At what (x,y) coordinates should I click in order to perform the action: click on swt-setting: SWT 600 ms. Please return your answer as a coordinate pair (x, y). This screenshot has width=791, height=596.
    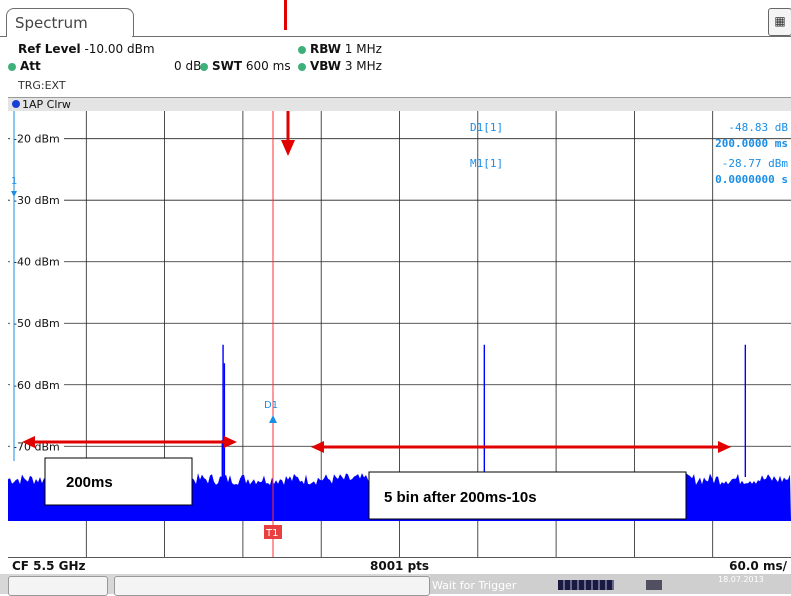
    Looking at the image, I should click on (245, 66).